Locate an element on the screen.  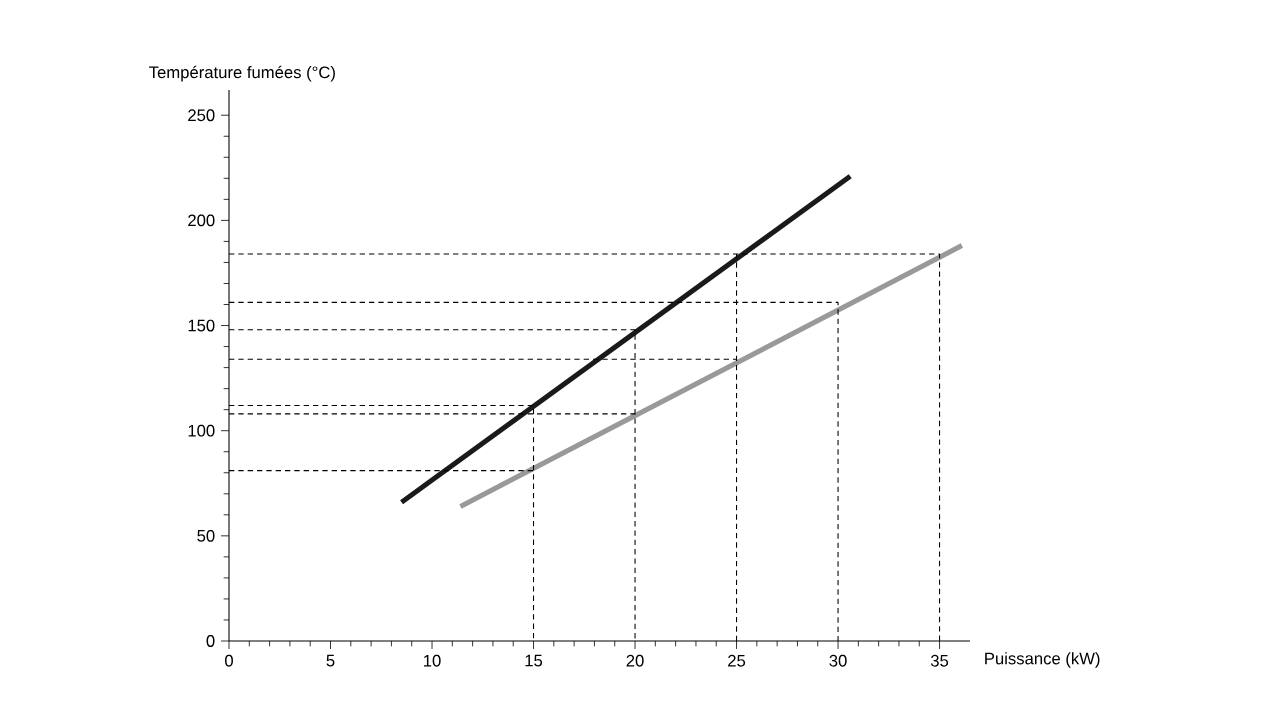
x-tick-label: 15 is located at coordinates (534, 660).